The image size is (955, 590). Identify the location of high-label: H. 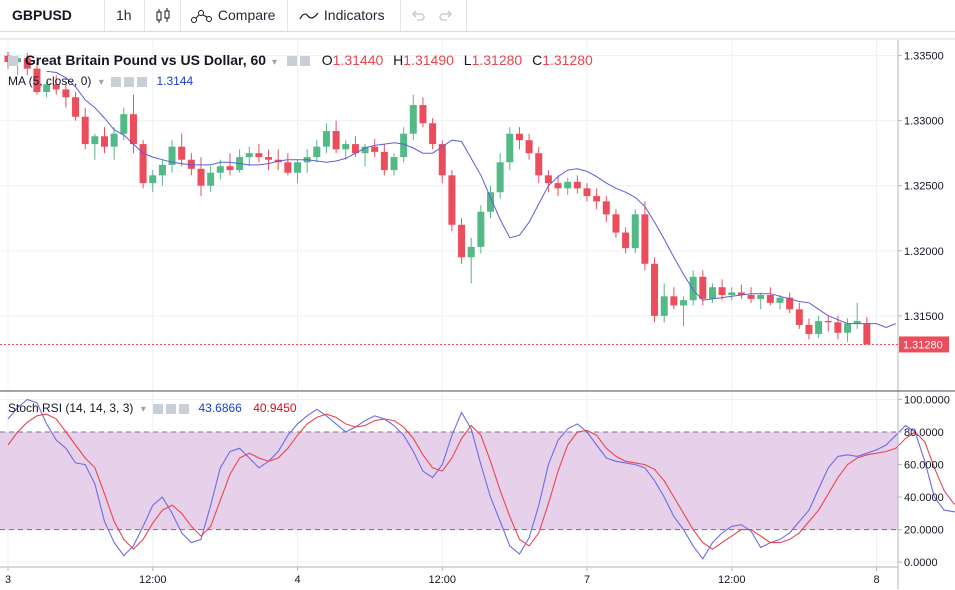
(398, 60).